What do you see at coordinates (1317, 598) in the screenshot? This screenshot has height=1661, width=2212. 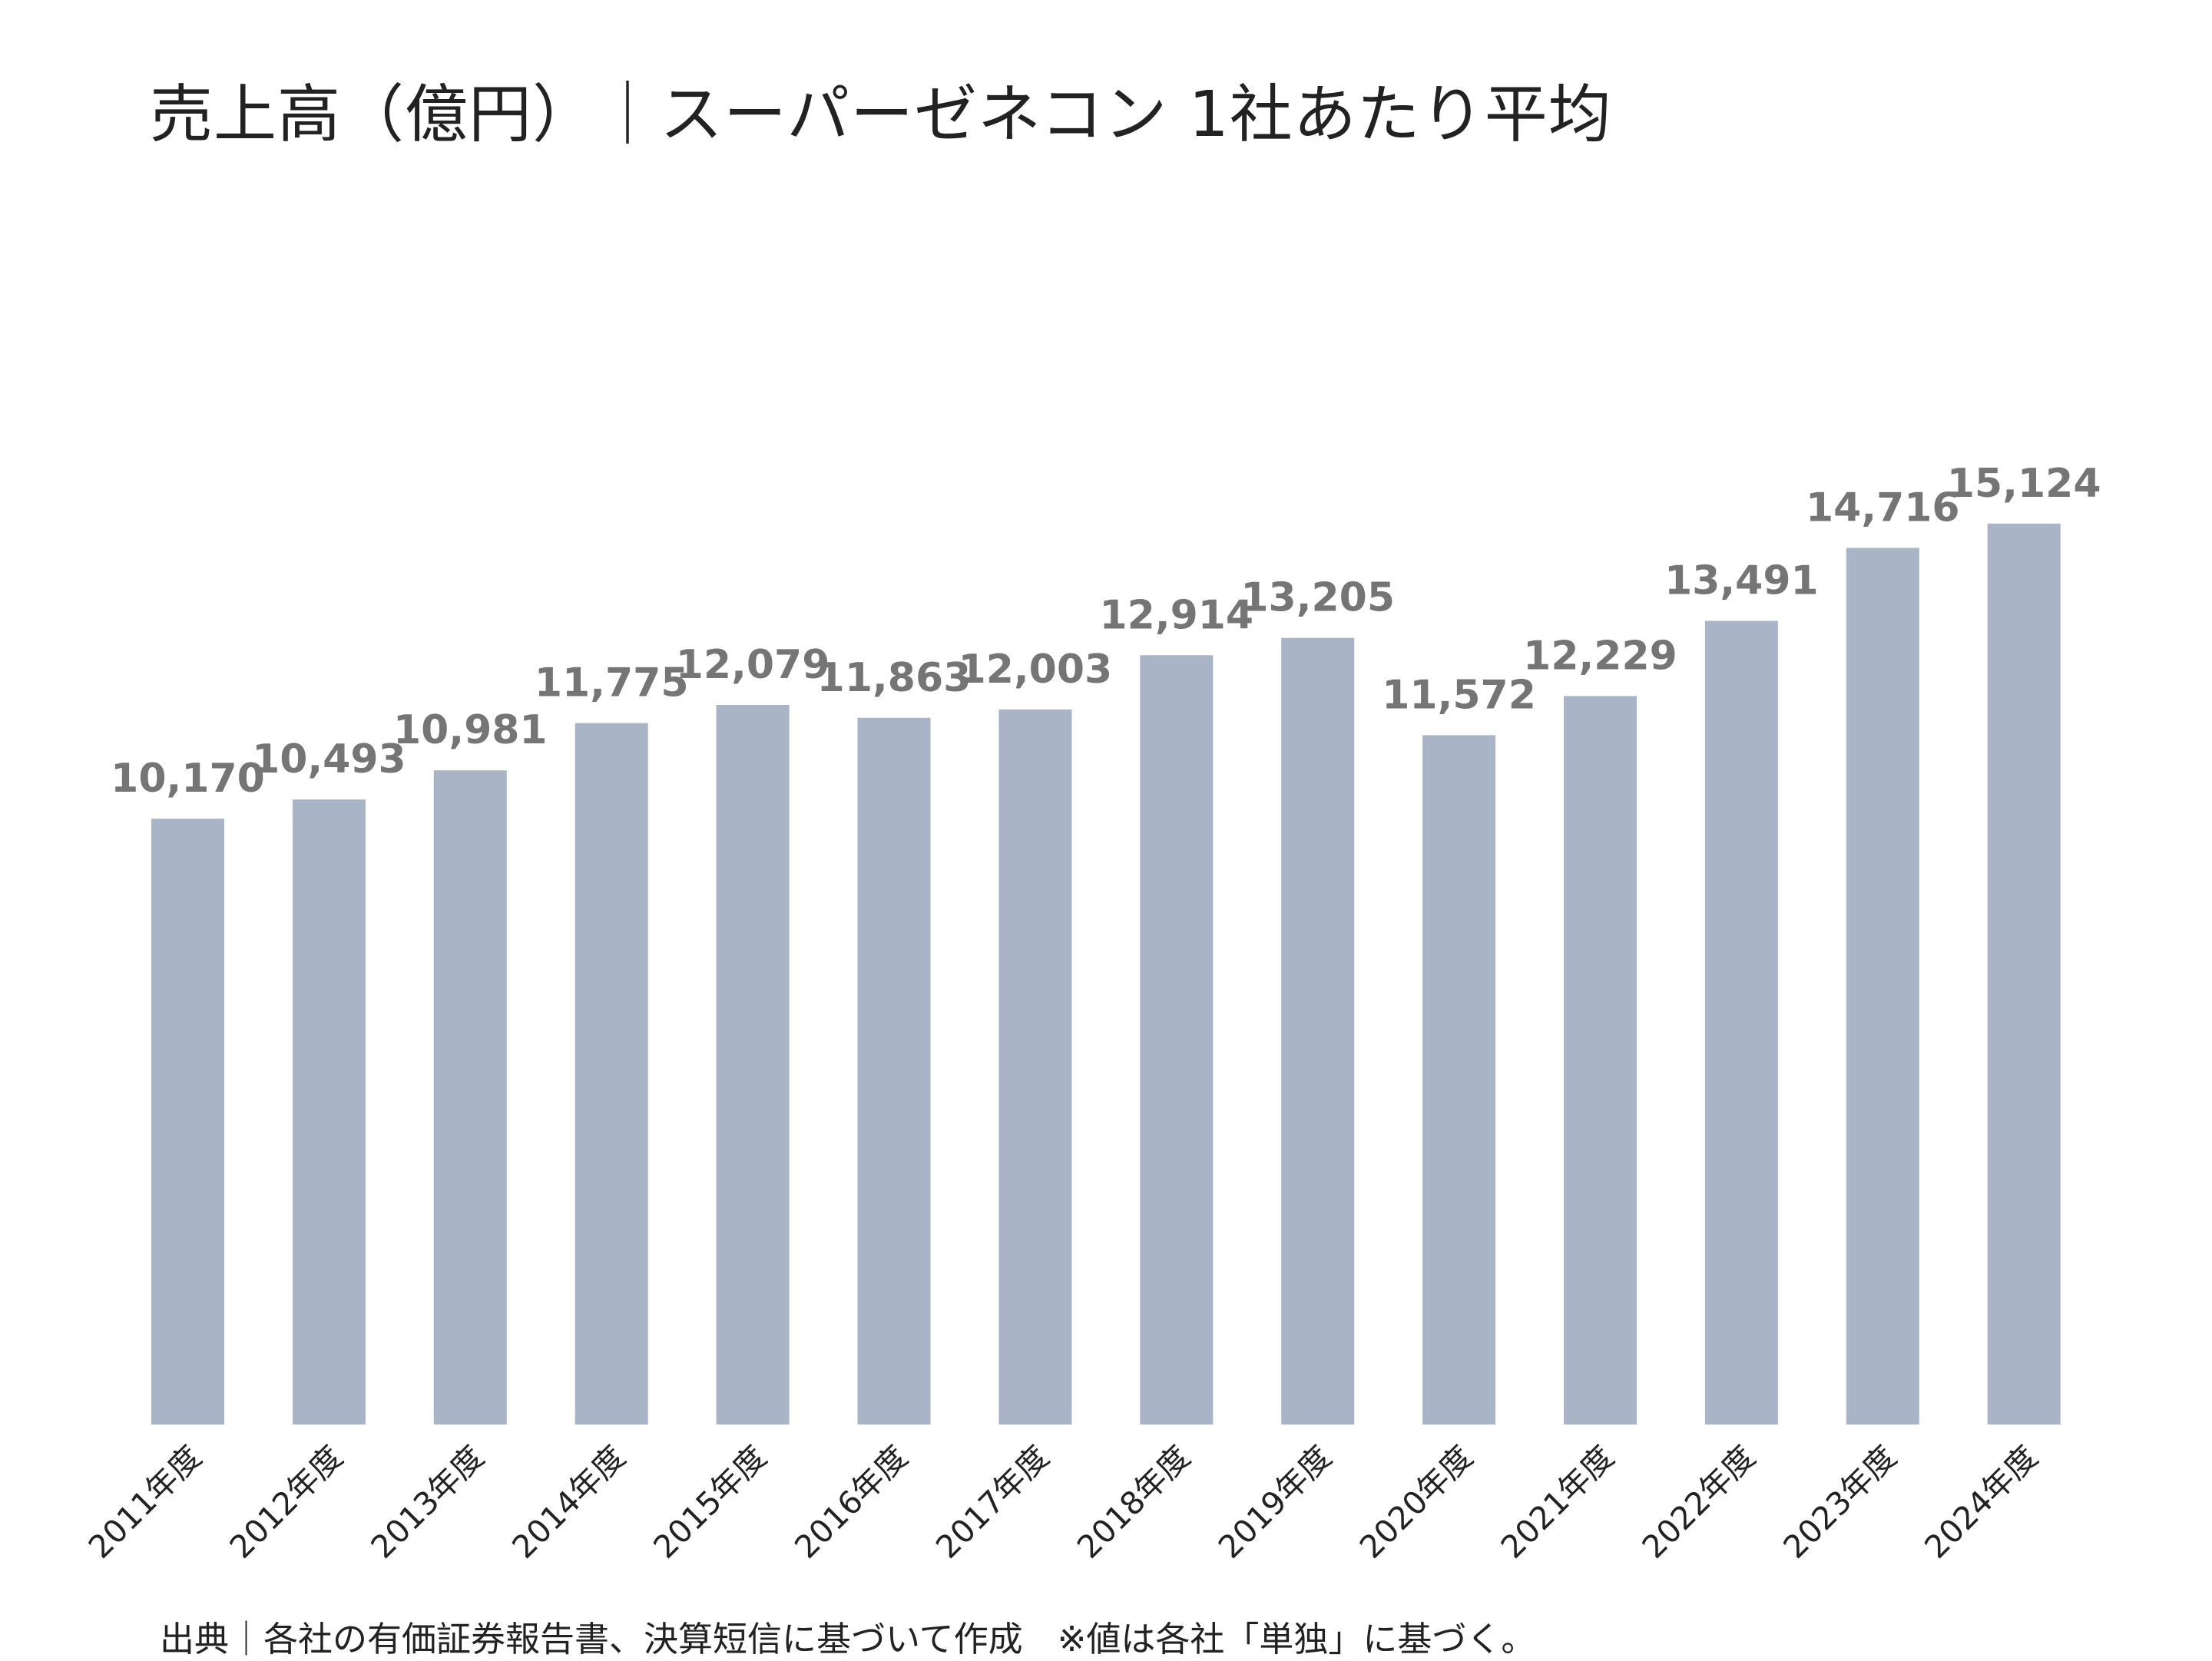 I see `value-label-2019年度: 13,205` at bounding box center [1317, 598].